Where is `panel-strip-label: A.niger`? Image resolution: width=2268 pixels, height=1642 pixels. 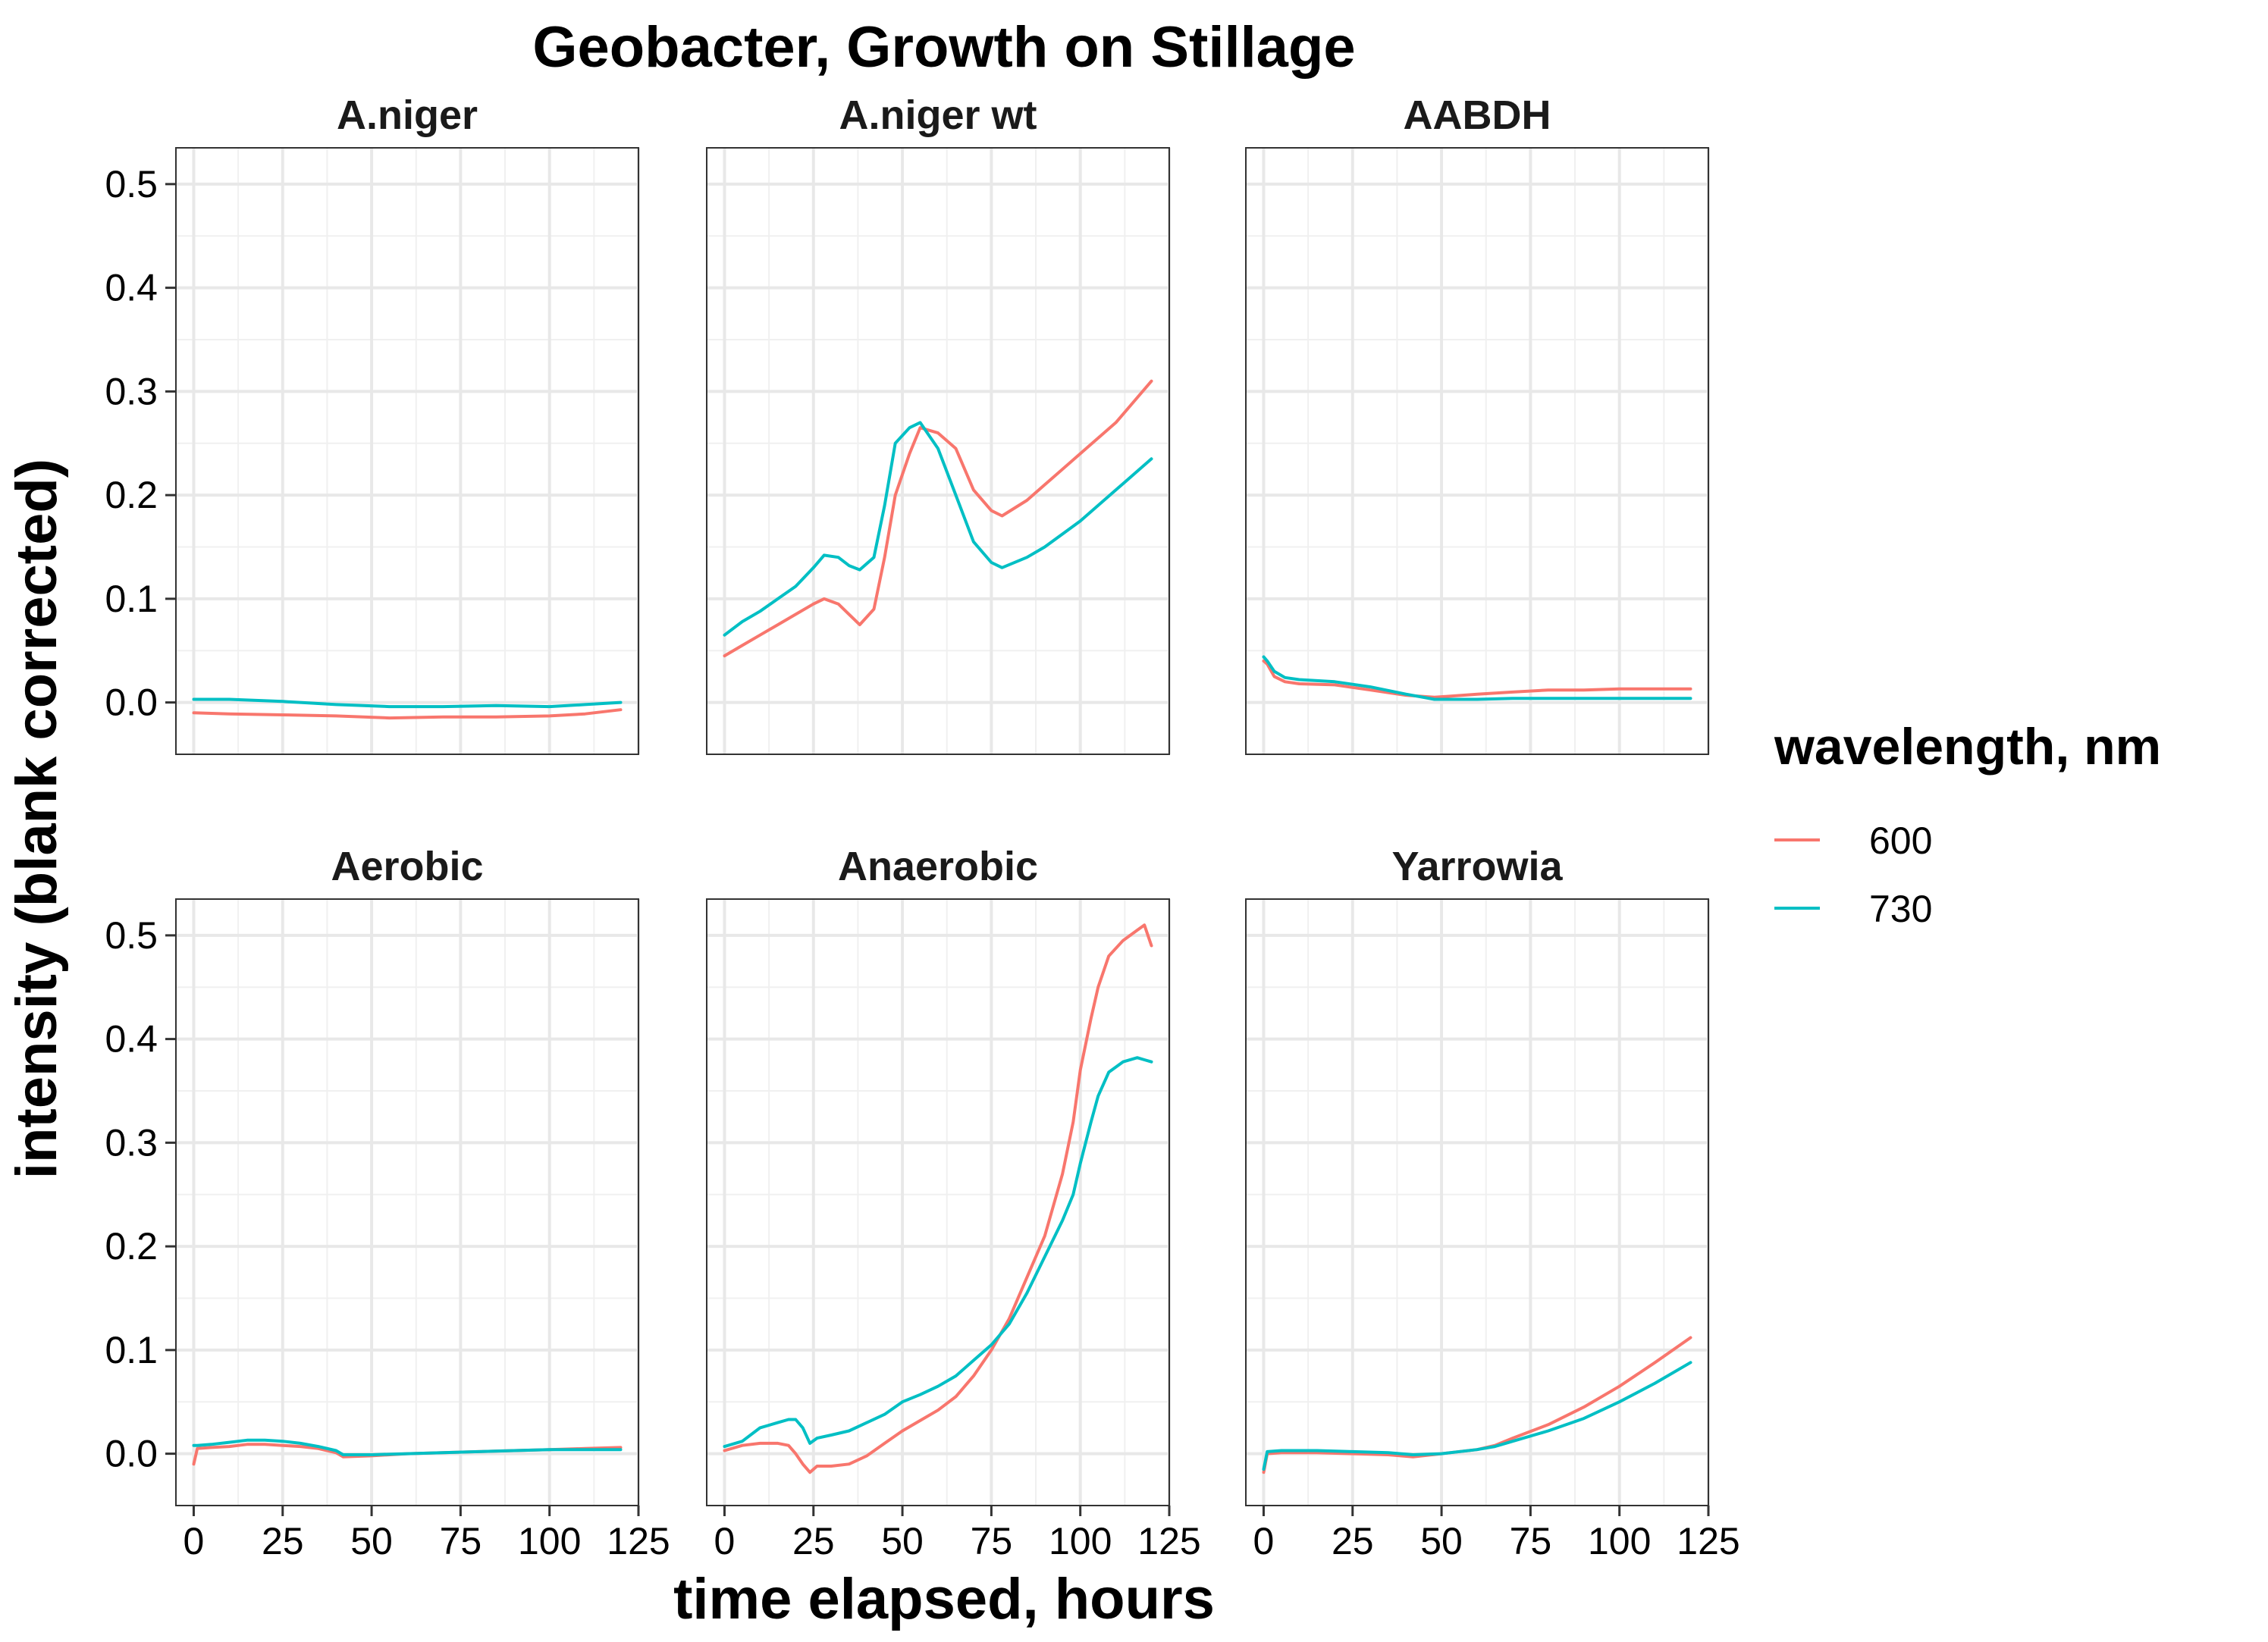
panel-strip-label: A.niger is located at coordinates (407, 115).